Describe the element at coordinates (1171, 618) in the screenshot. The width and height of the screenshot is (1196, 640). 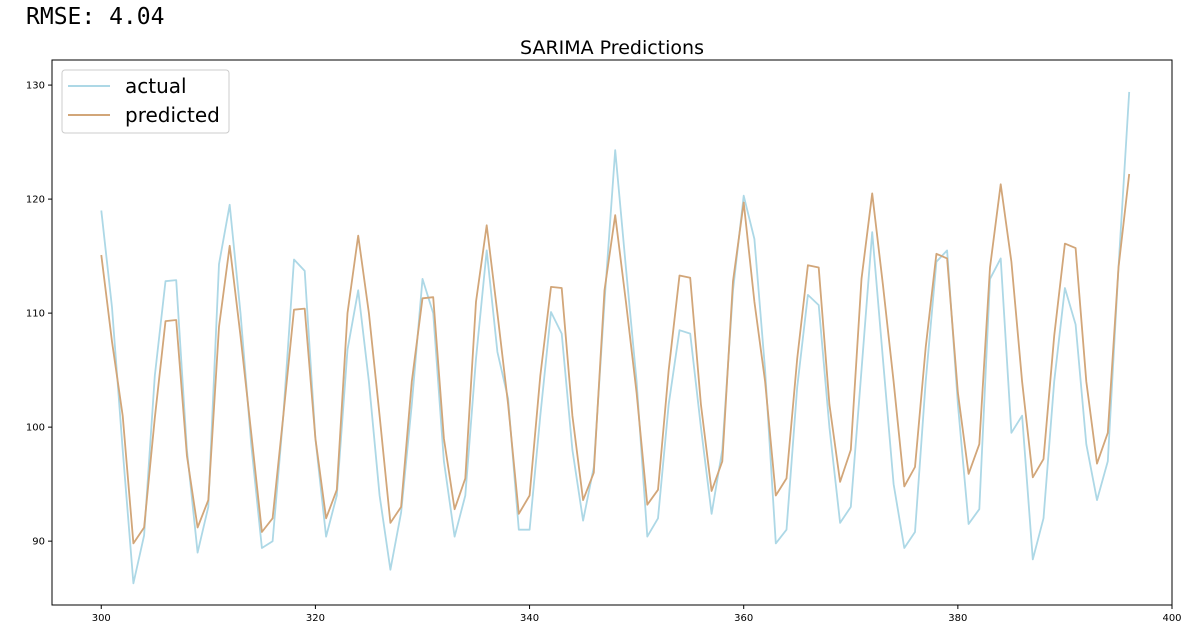
I see `x-tick-label: 400` at that location.